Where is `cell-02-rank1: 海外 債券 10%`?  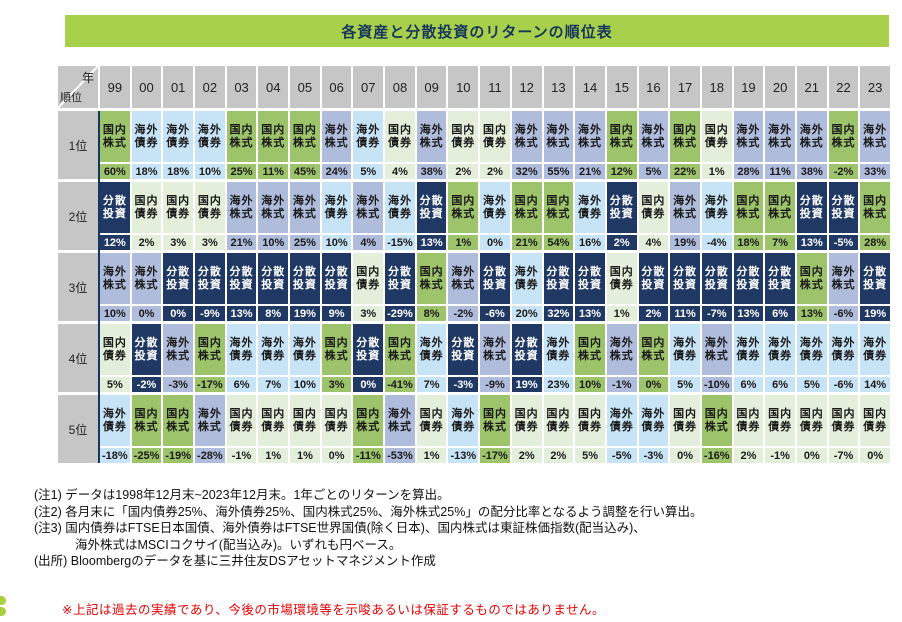
cell-02-rank1: 海外 債券 10% is located at coordinates (210, 145).